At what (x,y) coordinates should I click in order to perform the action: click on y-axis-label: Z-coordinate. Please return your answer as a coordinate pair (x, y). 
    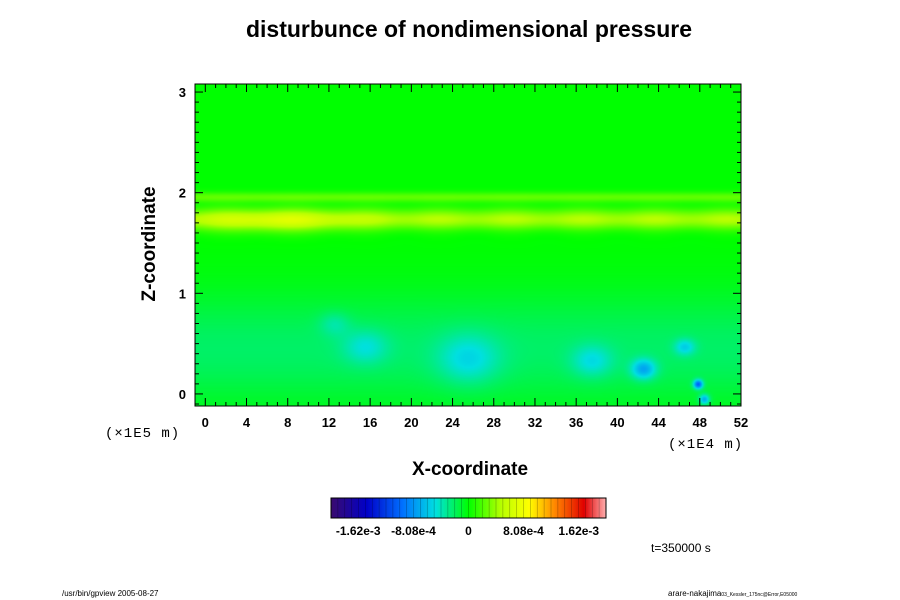
    Looking at the image, I should click on (149, 244).